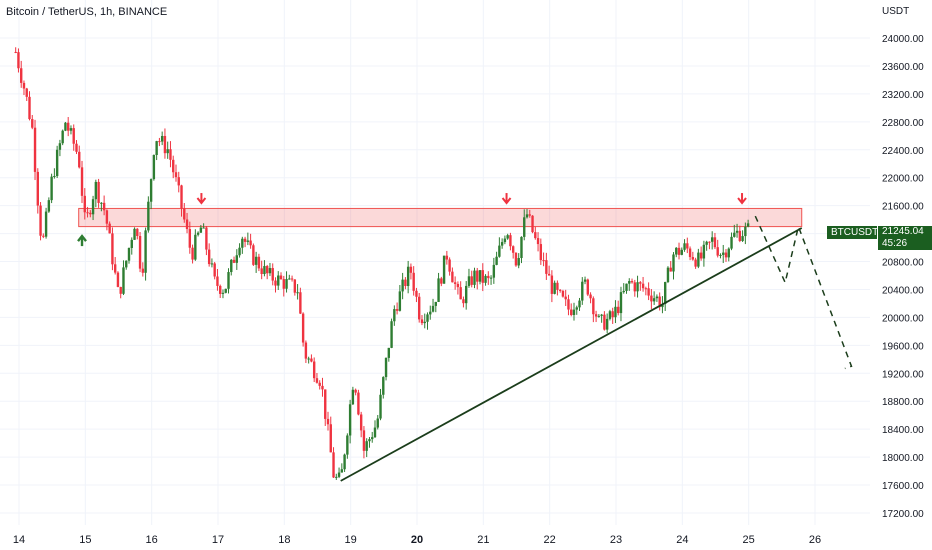  I want to click on y-tick-label: 19600.00, so click(903, 346).